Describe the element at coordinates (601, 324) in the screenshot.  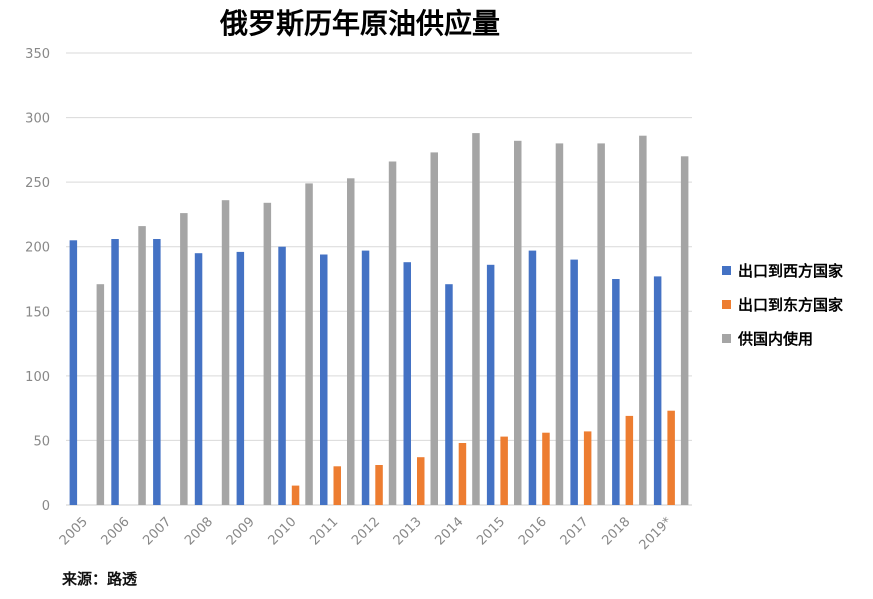
I see `bar-domestic-2017` at that location.